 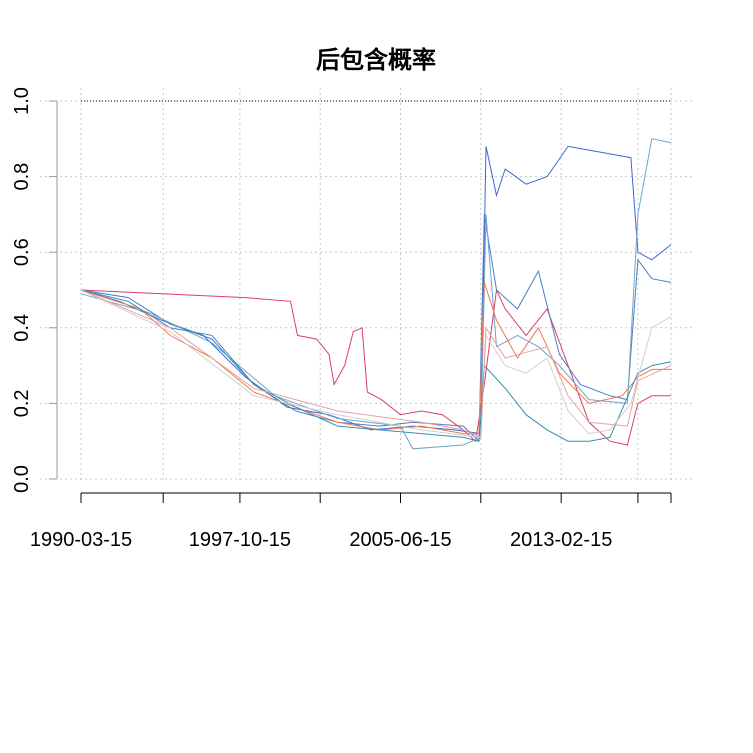 What do you see at coordinates (22, 177) in the screenshot?
I see `y-tick-label: 0.8` at bounding box center [22, 177].